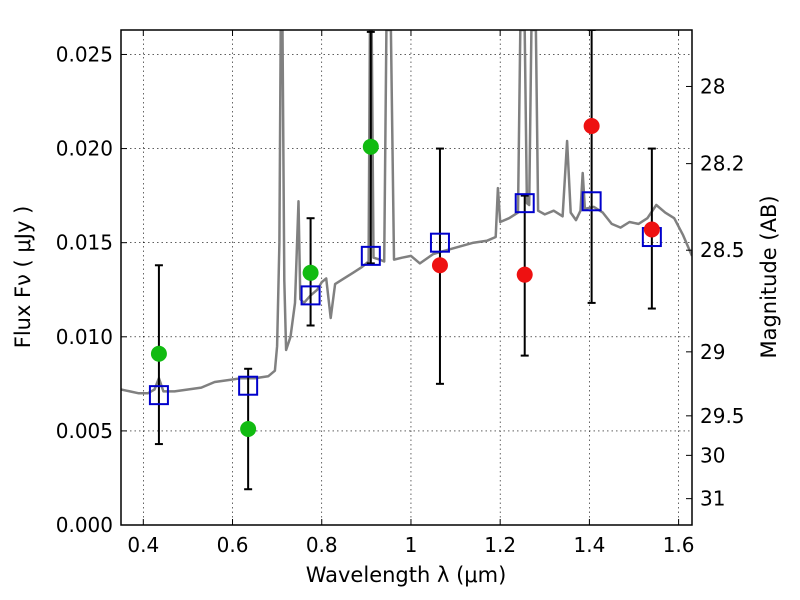 The width and height of the screenshot is (800, 600). What do you see at coordinates (679, 545) in the screenshot?
I see `x-tick-label: 1.6` at bounding box center [679, 545].